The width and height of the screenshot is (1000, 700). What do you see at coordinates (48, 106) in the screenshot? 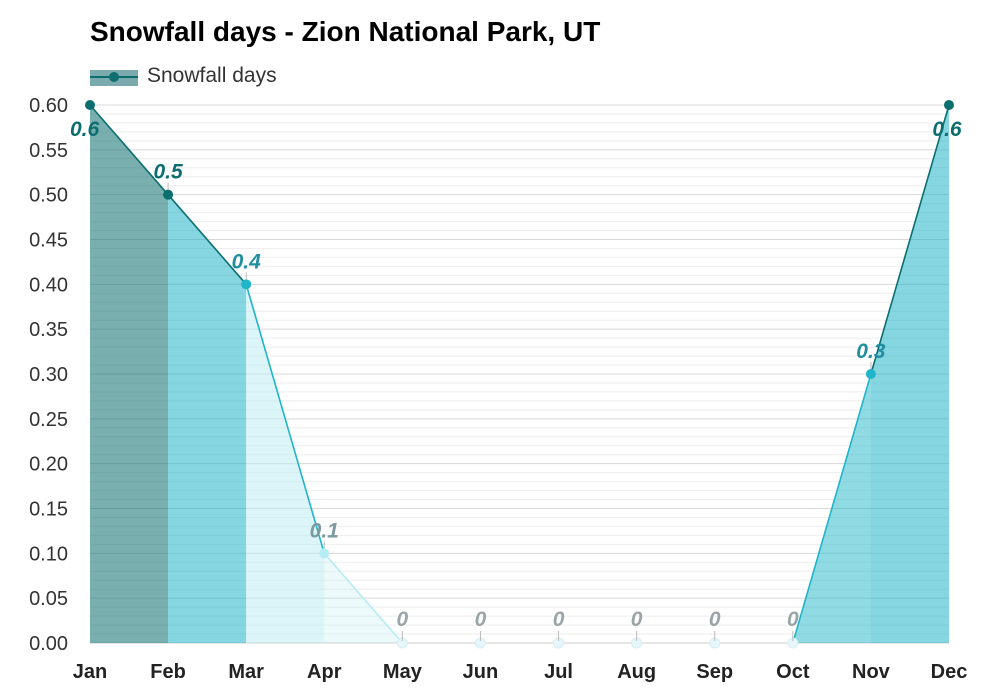
I see `y-tick-label: 0.60` at bounding box center [48, 106].